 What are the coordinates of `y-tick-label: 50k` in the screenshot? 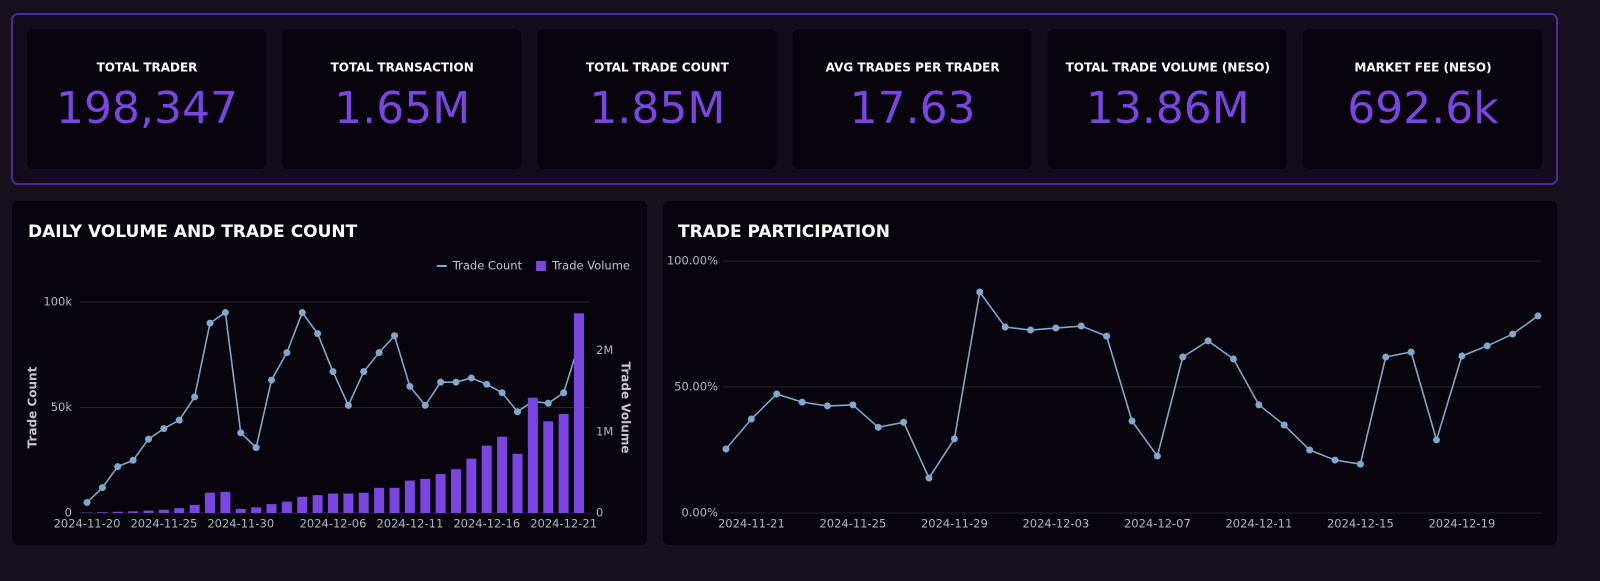 It's located at (62, 407).